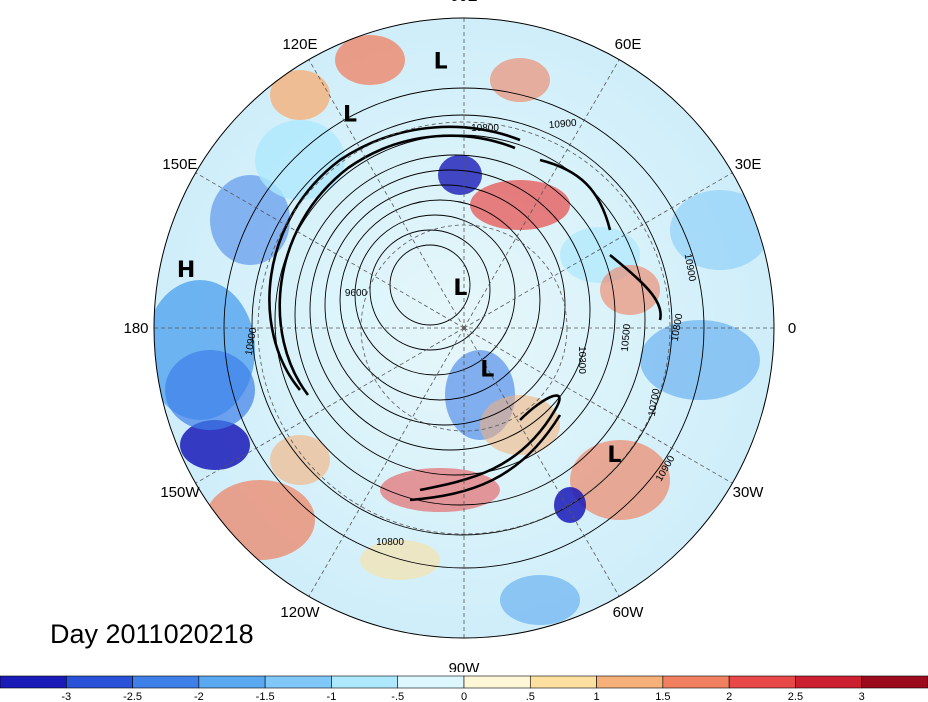 This screenshot has width=928, height=702. Describe the element at coordinates (299, 44) in the screenshot. I see `longitude-label: 120E` at that location.